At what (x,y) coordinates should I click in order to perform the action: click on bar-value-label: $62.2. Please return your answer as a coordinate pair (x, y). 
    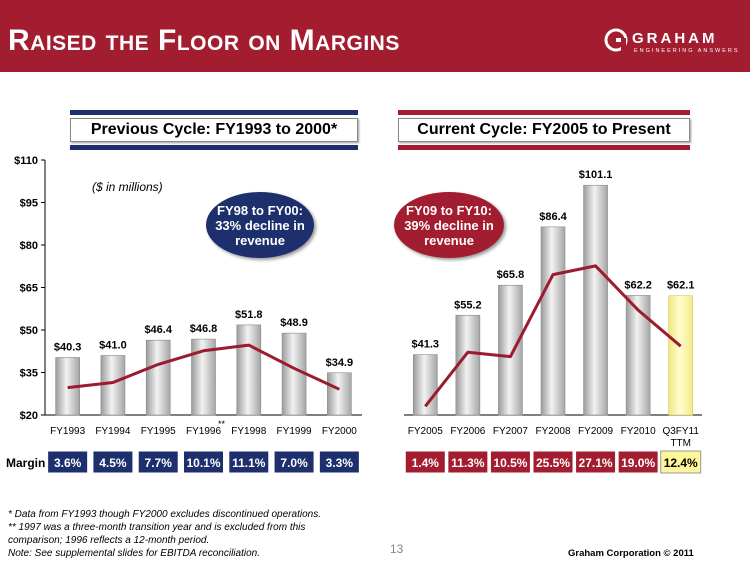
    Looking at the image, I should click on (638, 285).